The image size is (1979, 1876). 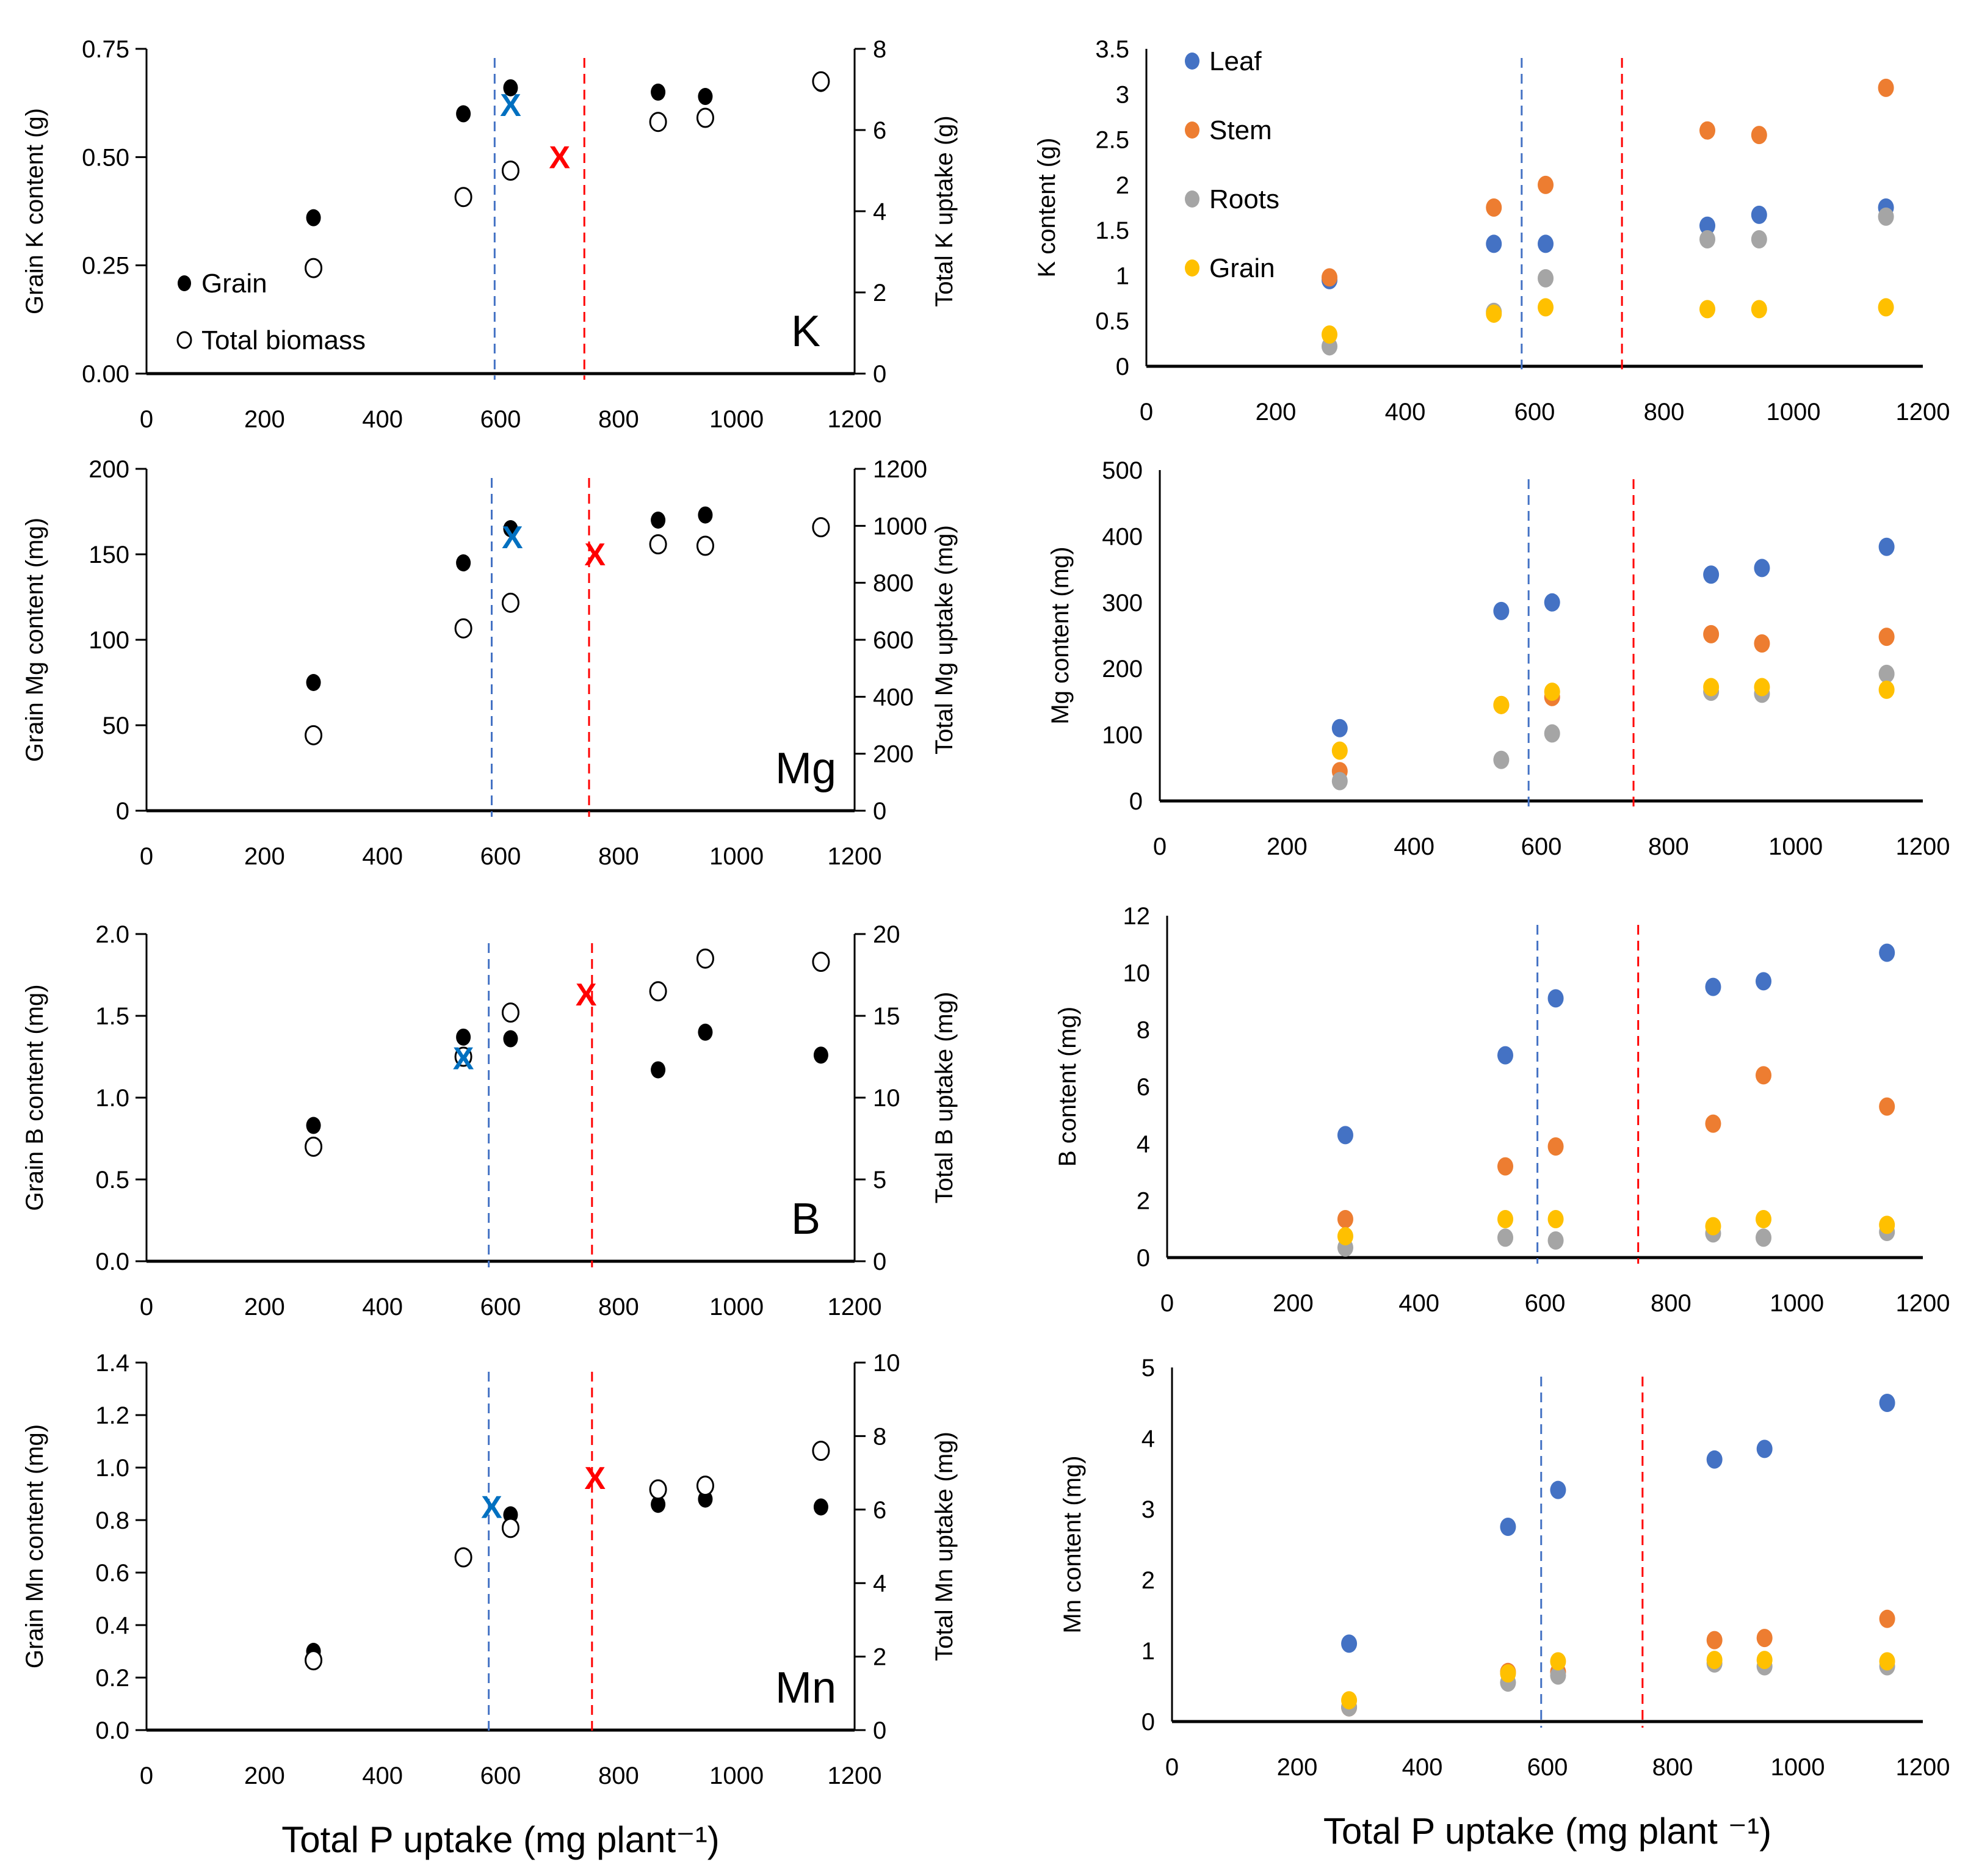 I want to click on y-tick-label: 500, so click(x=1122, y=470).